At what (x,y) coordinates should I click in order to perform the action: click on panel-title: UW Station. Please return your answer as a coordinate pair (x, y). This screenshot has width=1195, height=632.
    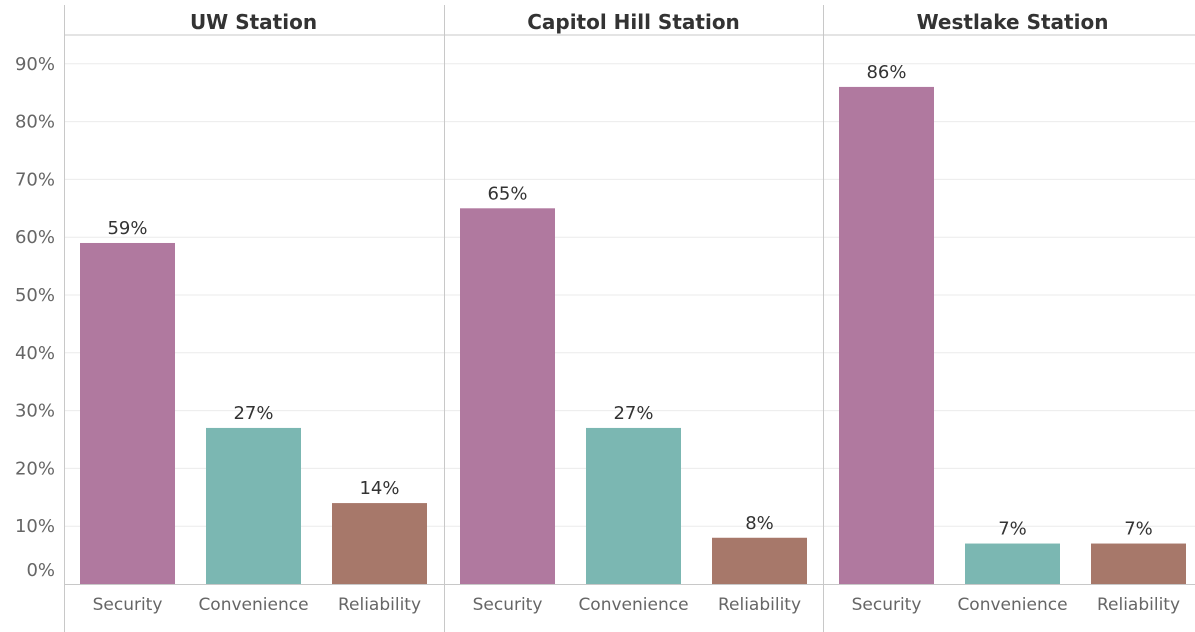
    Looking at the image, I should click on (253, 22).